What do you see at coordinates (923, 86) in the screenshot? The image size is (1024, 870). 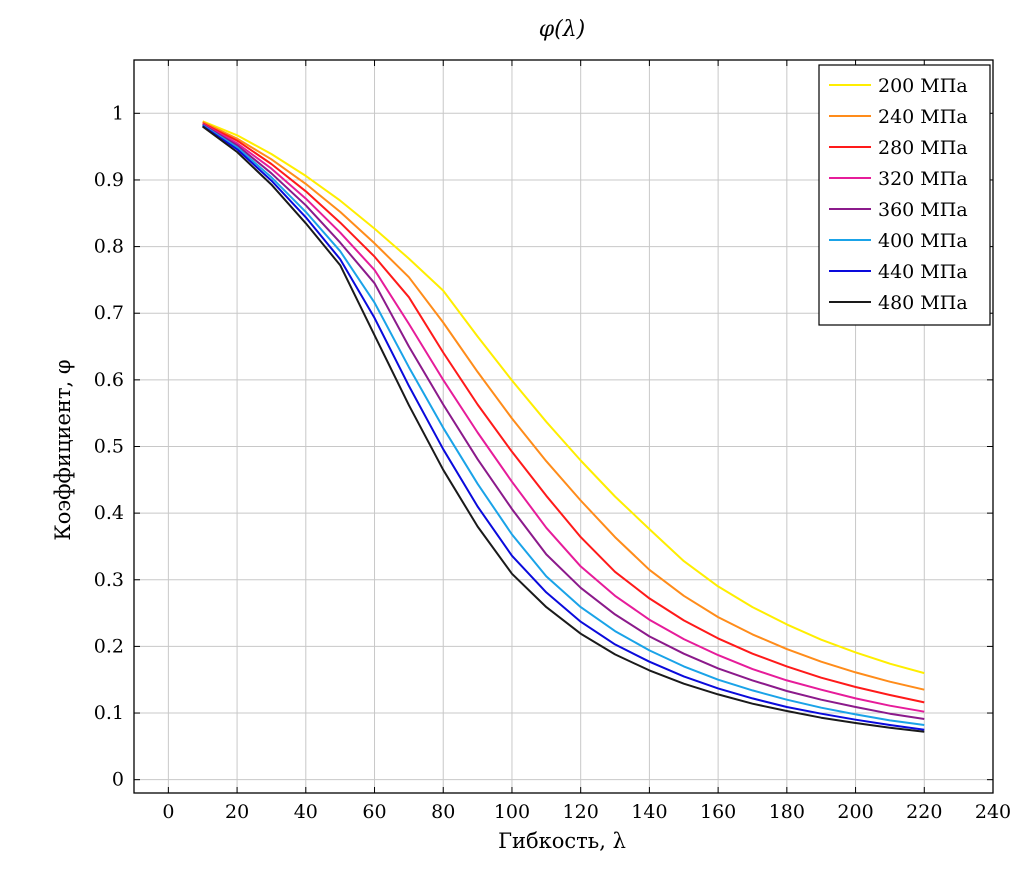 I see `legend-label: 200 МПа` at bounding box center [923, 86].